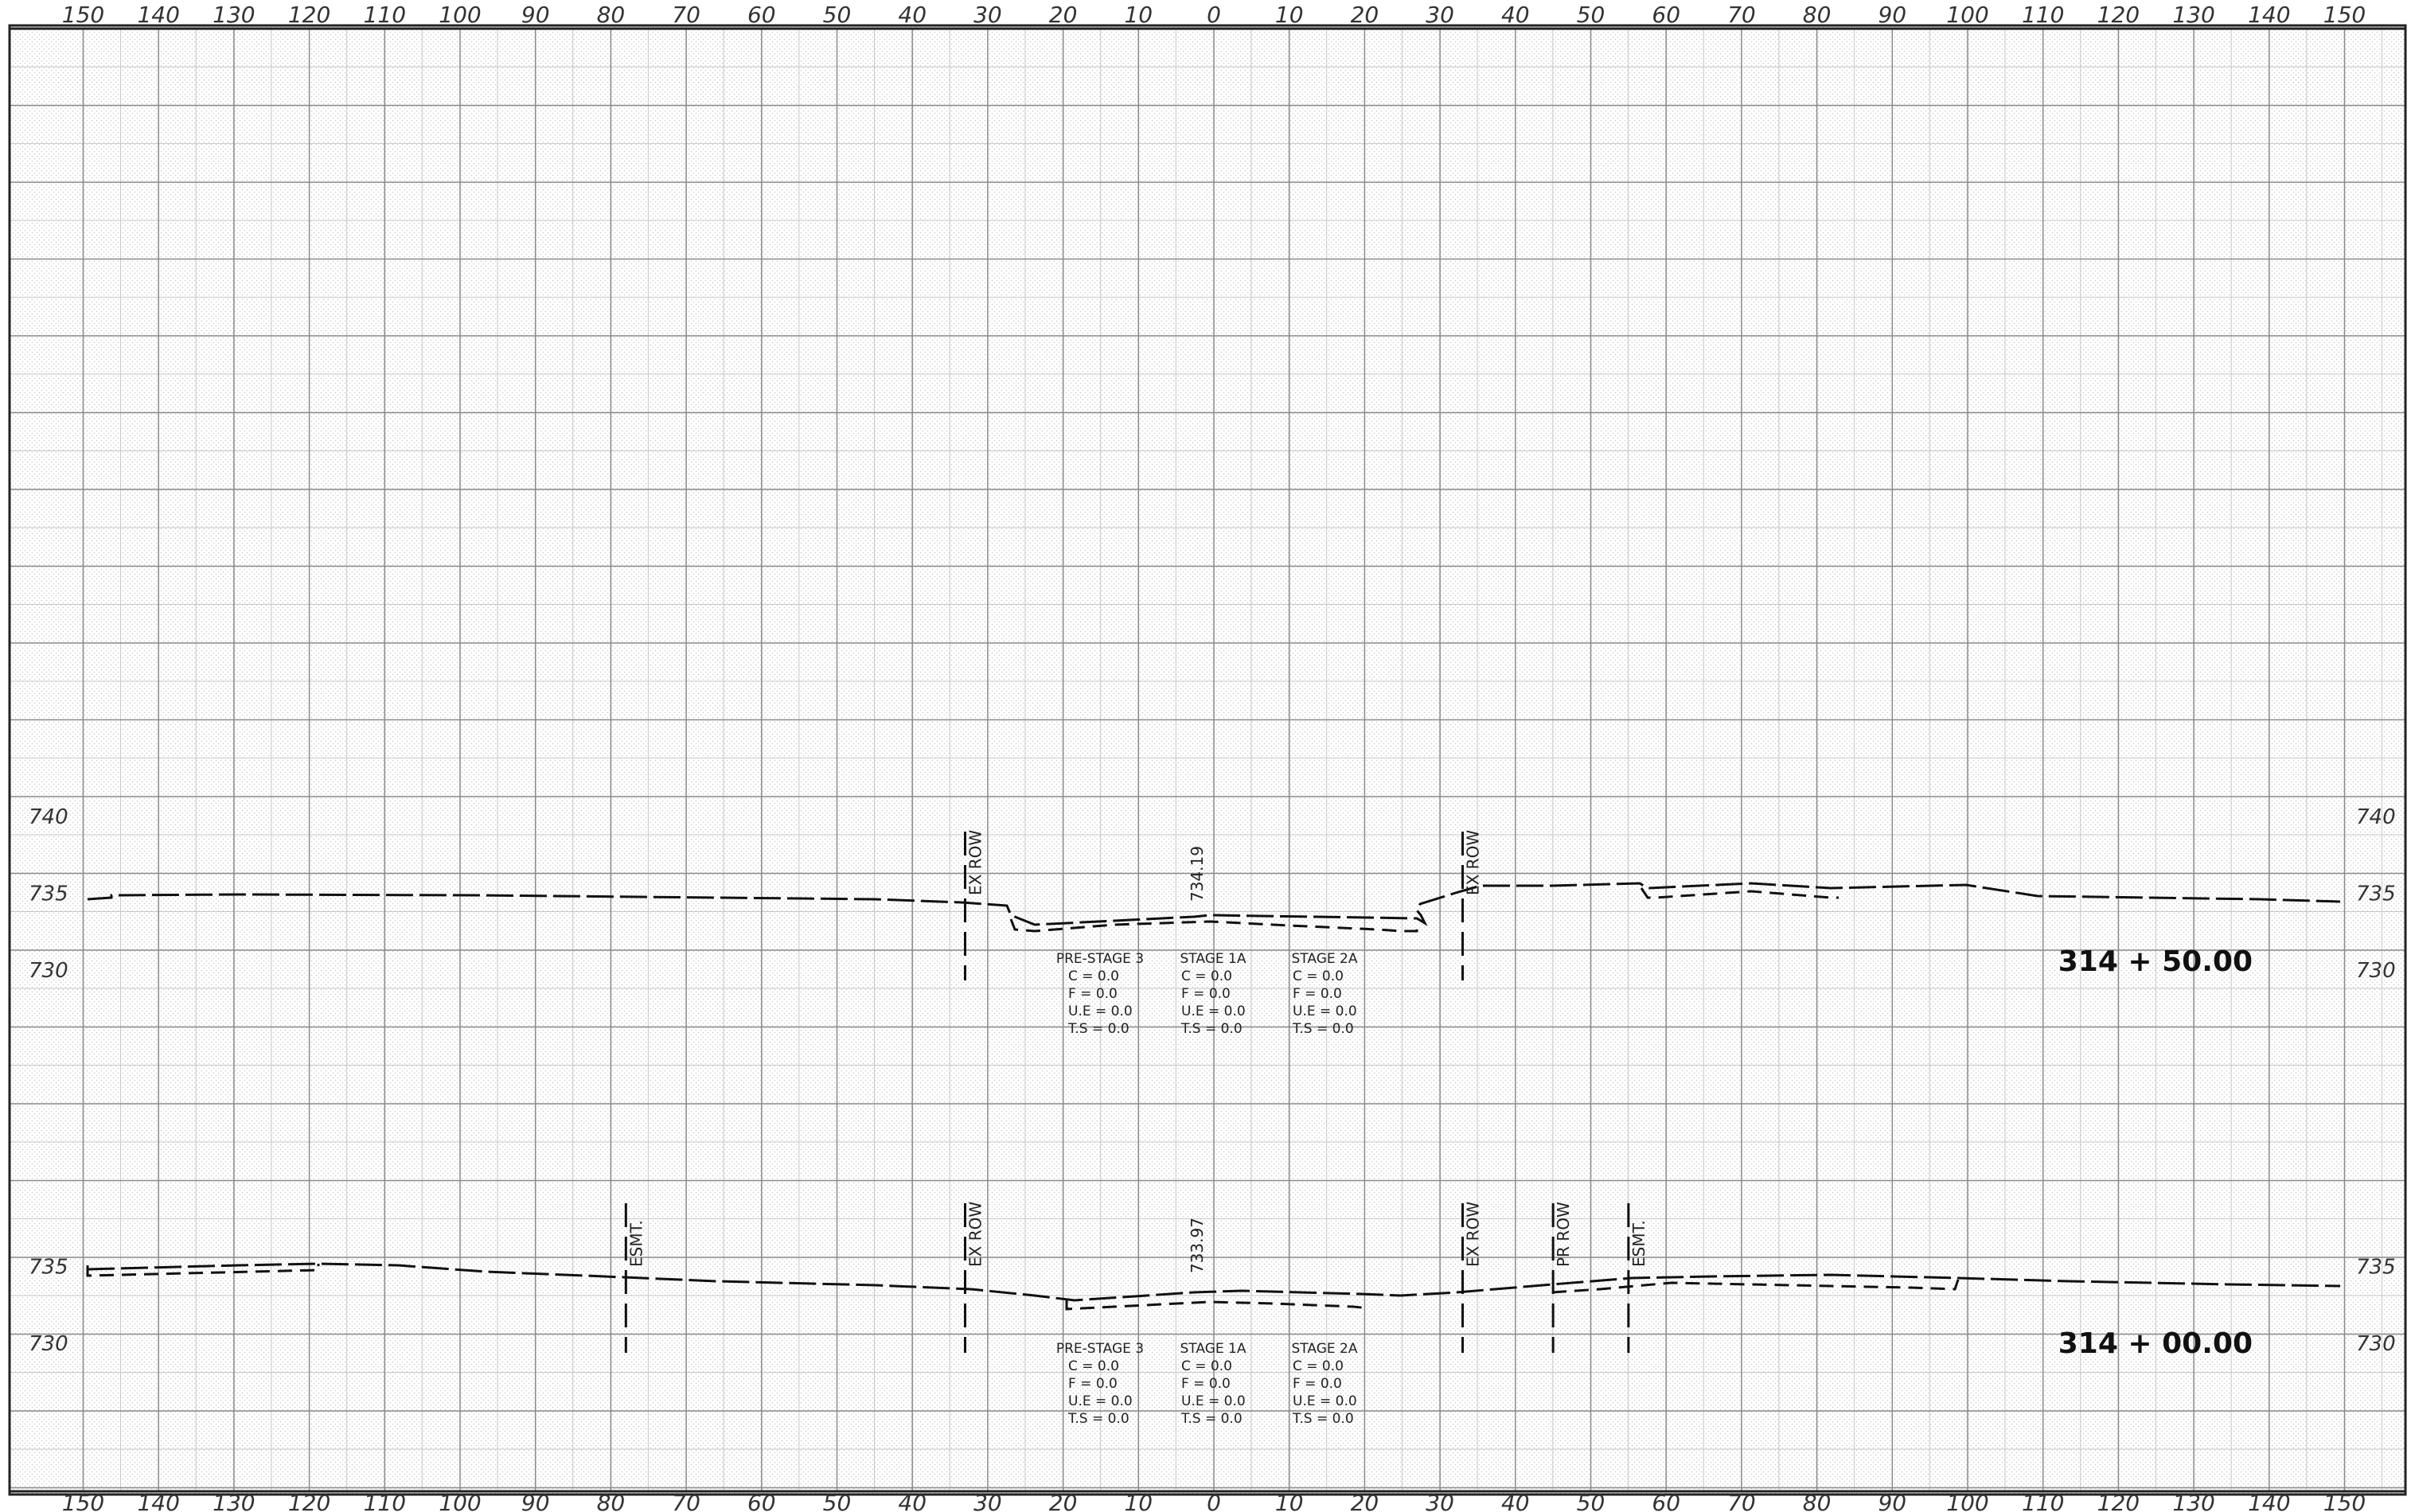 This screenshot has width=2415, height=1512. Describe the element at coordinates (1365, 1501) in the screenshot. I see `x-axis-tick-bottom: 20` at that location.